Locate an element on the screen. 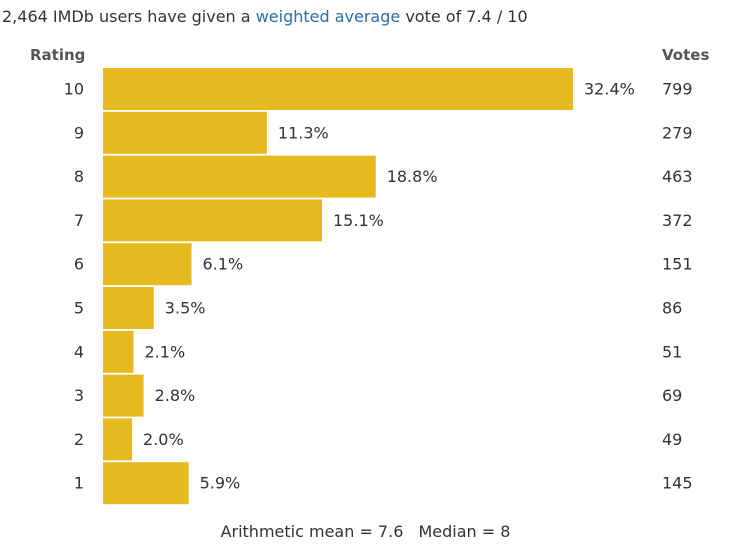 Image resolution: width=731 pixels, height=558 pixels. arithmetic-mean: Arithmetic mean = 7.6 is located at coordinates (312, 531).